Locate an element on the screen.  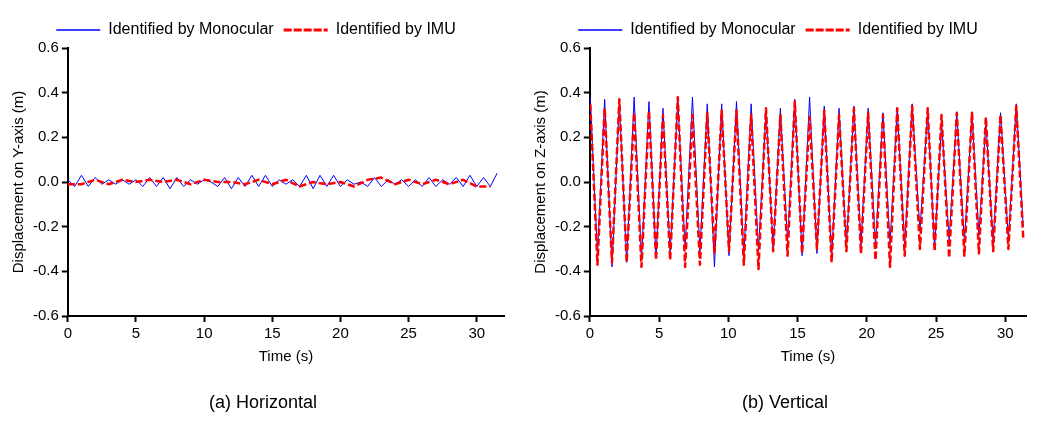
y-axis-title: Displacement on Z-axis (m) is located at coordinates (540, 182).